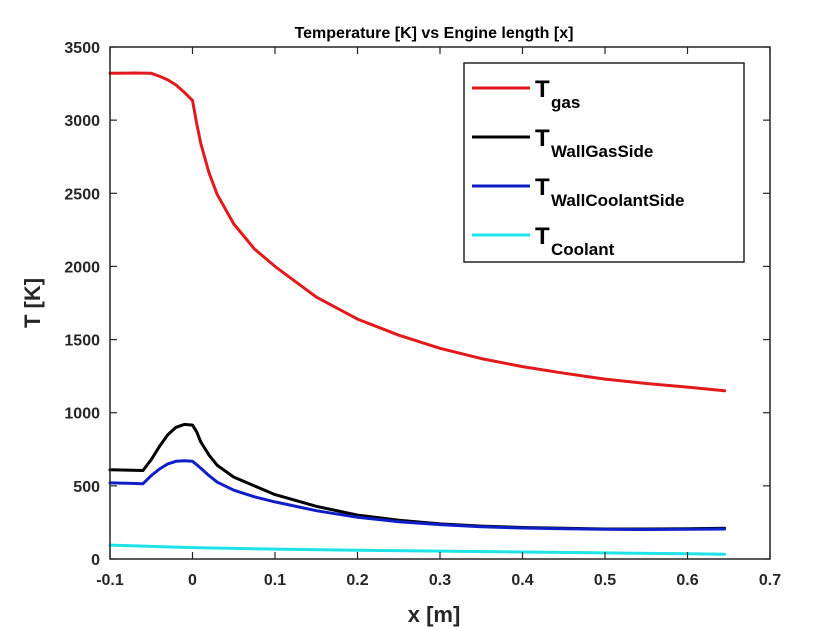  I want to click on x-tick-label: 0.7, so click(770, 580).